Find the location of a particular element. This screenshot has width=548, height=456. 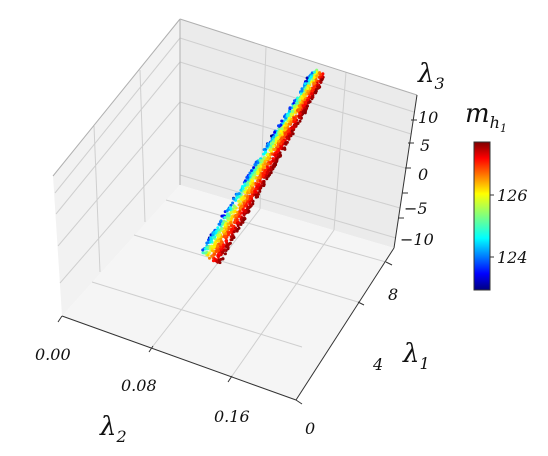

colorbar is located at coordinates (482, 216).